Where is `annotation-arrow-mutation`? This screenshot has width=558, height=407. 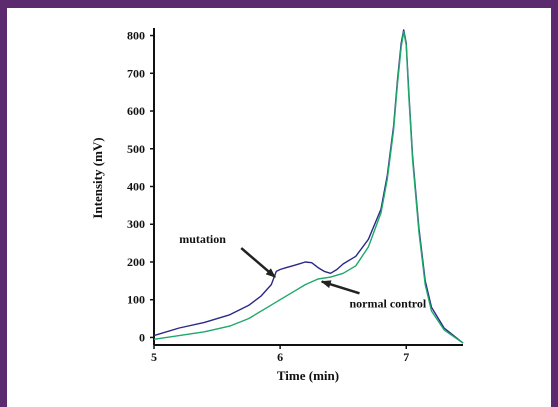 annotation-arrow-mutation is located at coordinates (258, 263).